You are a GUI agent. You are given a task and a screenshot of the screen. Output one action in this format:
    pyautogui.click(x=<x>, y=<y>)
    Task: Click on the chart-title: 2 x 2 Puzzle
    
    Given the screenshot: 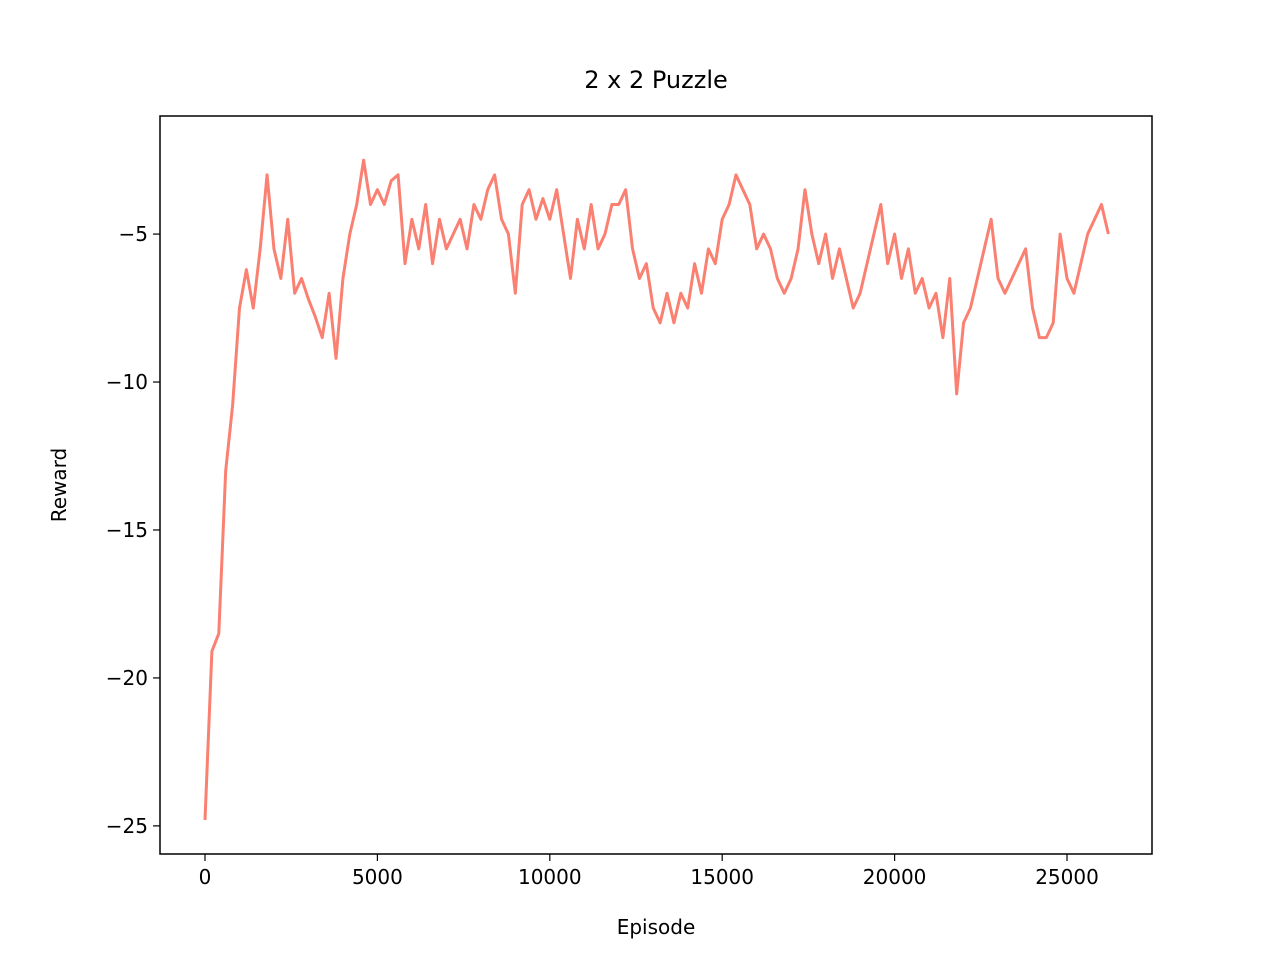 What is the action you would take?
    pyautogui.click(x=656, y=80)
    